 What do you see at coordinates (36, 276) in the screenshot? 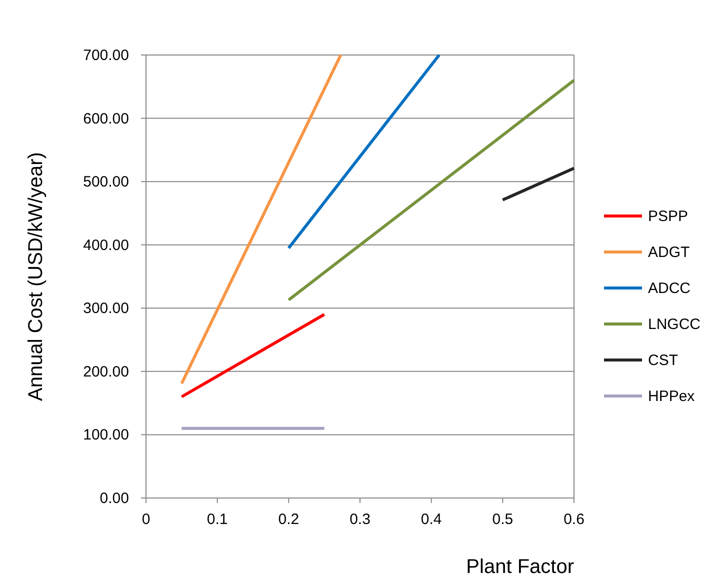
I see `y-axis-title: Annual Cost (USD/kW/year)` at bounding box center [36, 276].